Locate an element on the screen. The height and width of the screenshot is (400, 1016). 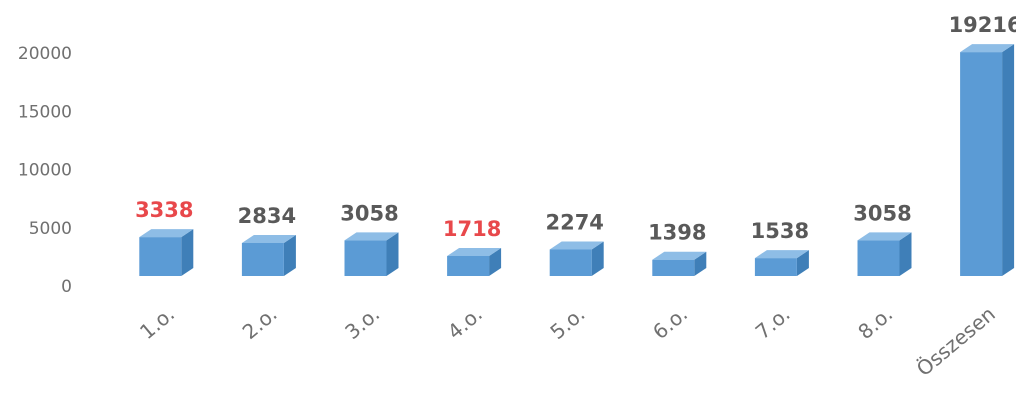
value-label: 19216 is located at coordinates (982, 25).